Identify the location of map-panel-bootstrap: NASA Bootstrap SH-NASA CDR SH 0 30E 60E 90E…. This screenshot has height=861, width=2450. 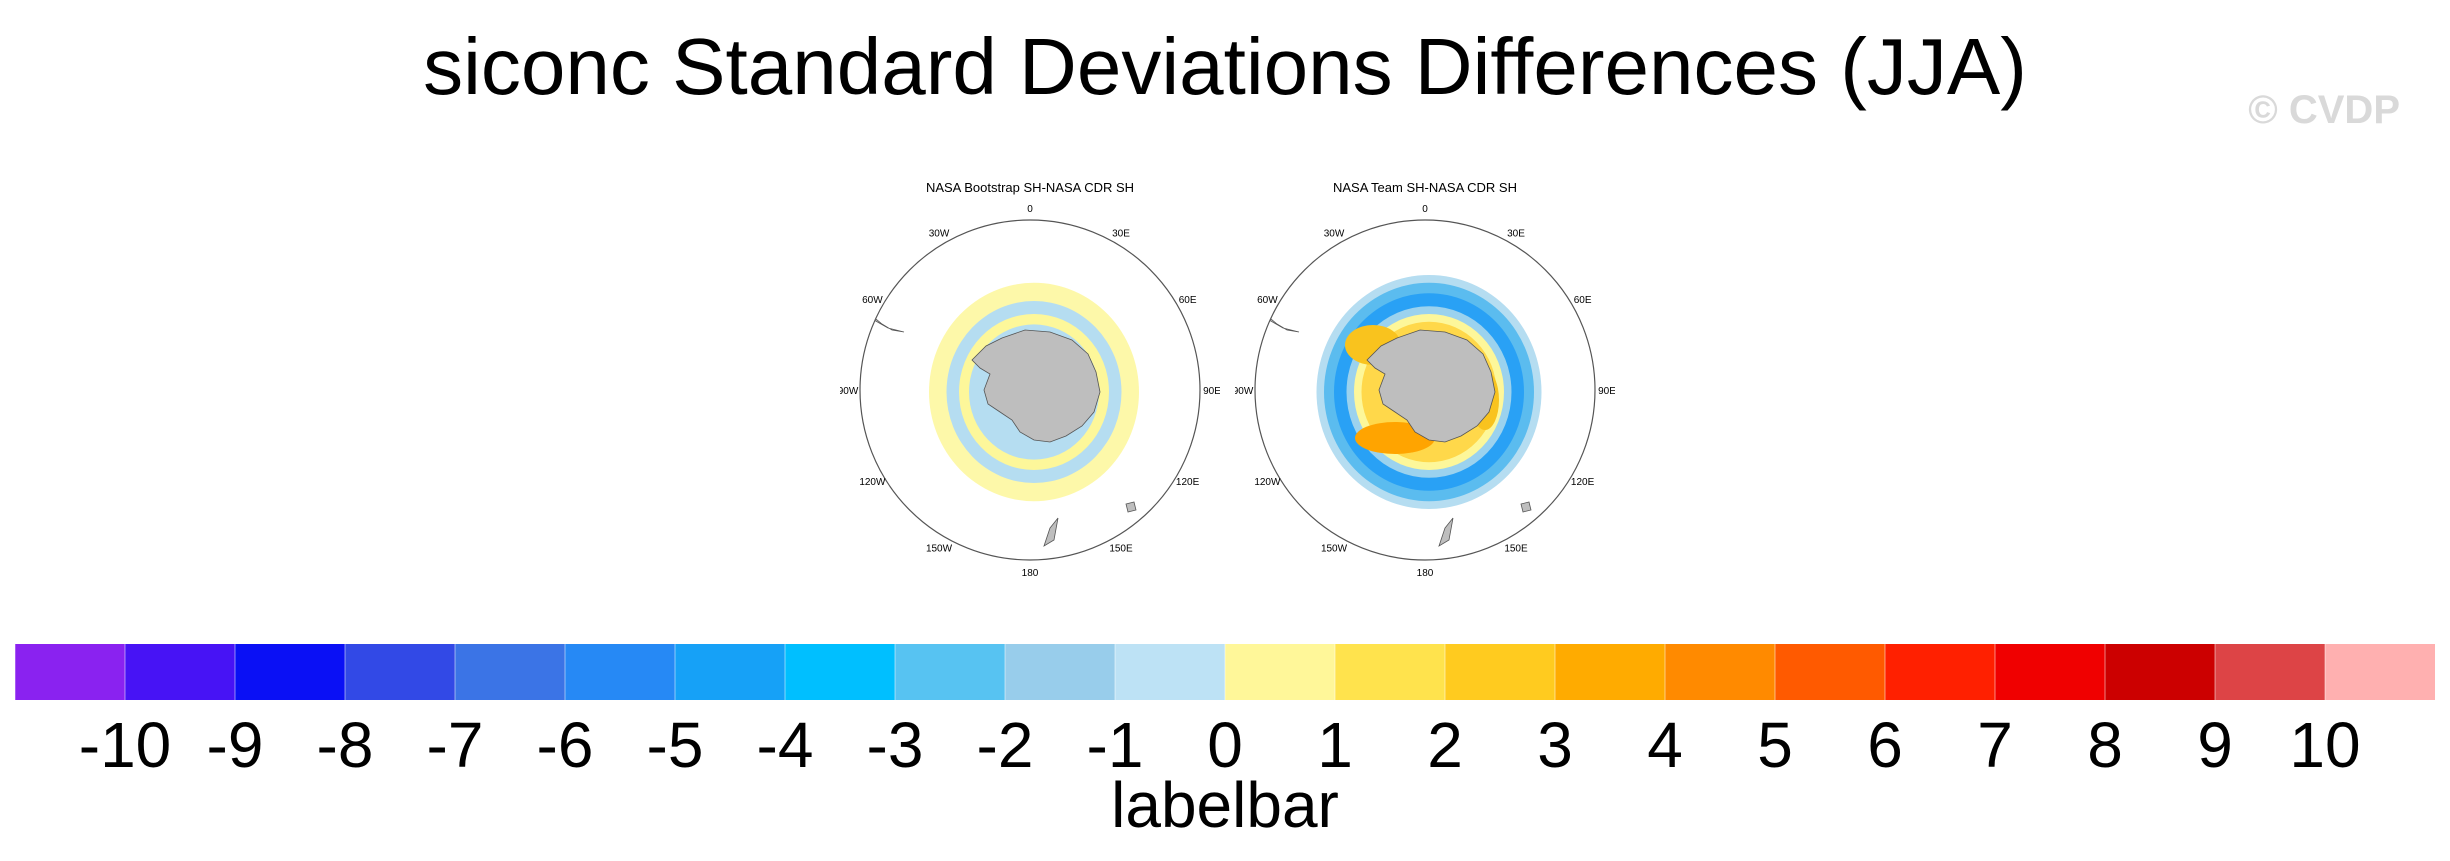
(1030, 380).